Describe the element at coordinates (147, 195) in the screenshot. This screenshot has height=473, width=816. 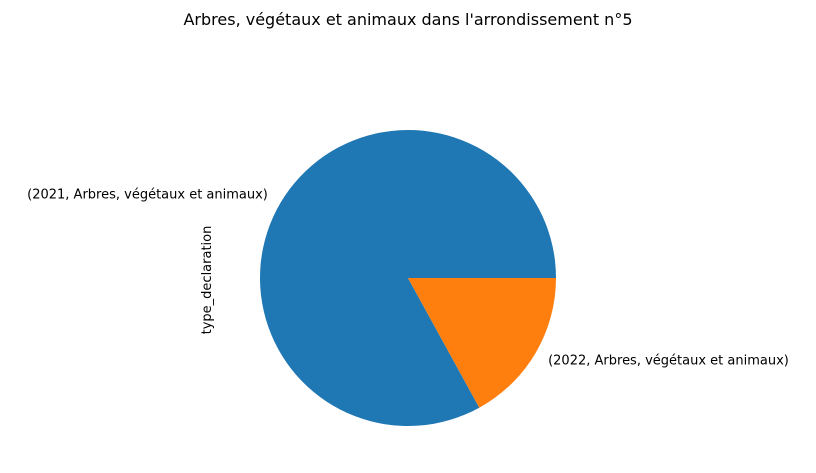
I see `slice-label-1: (2021, Arbres, végétaux et animaux)` at that location.